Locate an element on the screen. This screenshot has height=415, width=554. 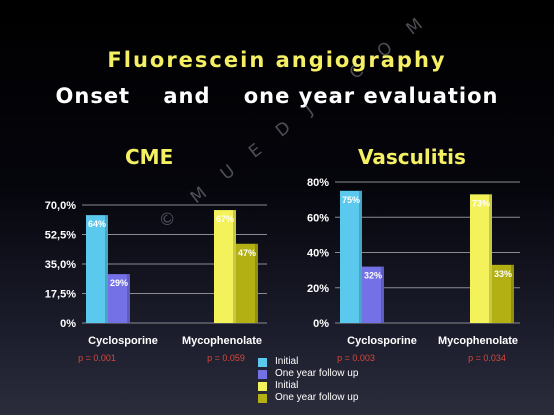
bar-data-label: 67% is located at coordinates (225, 219).